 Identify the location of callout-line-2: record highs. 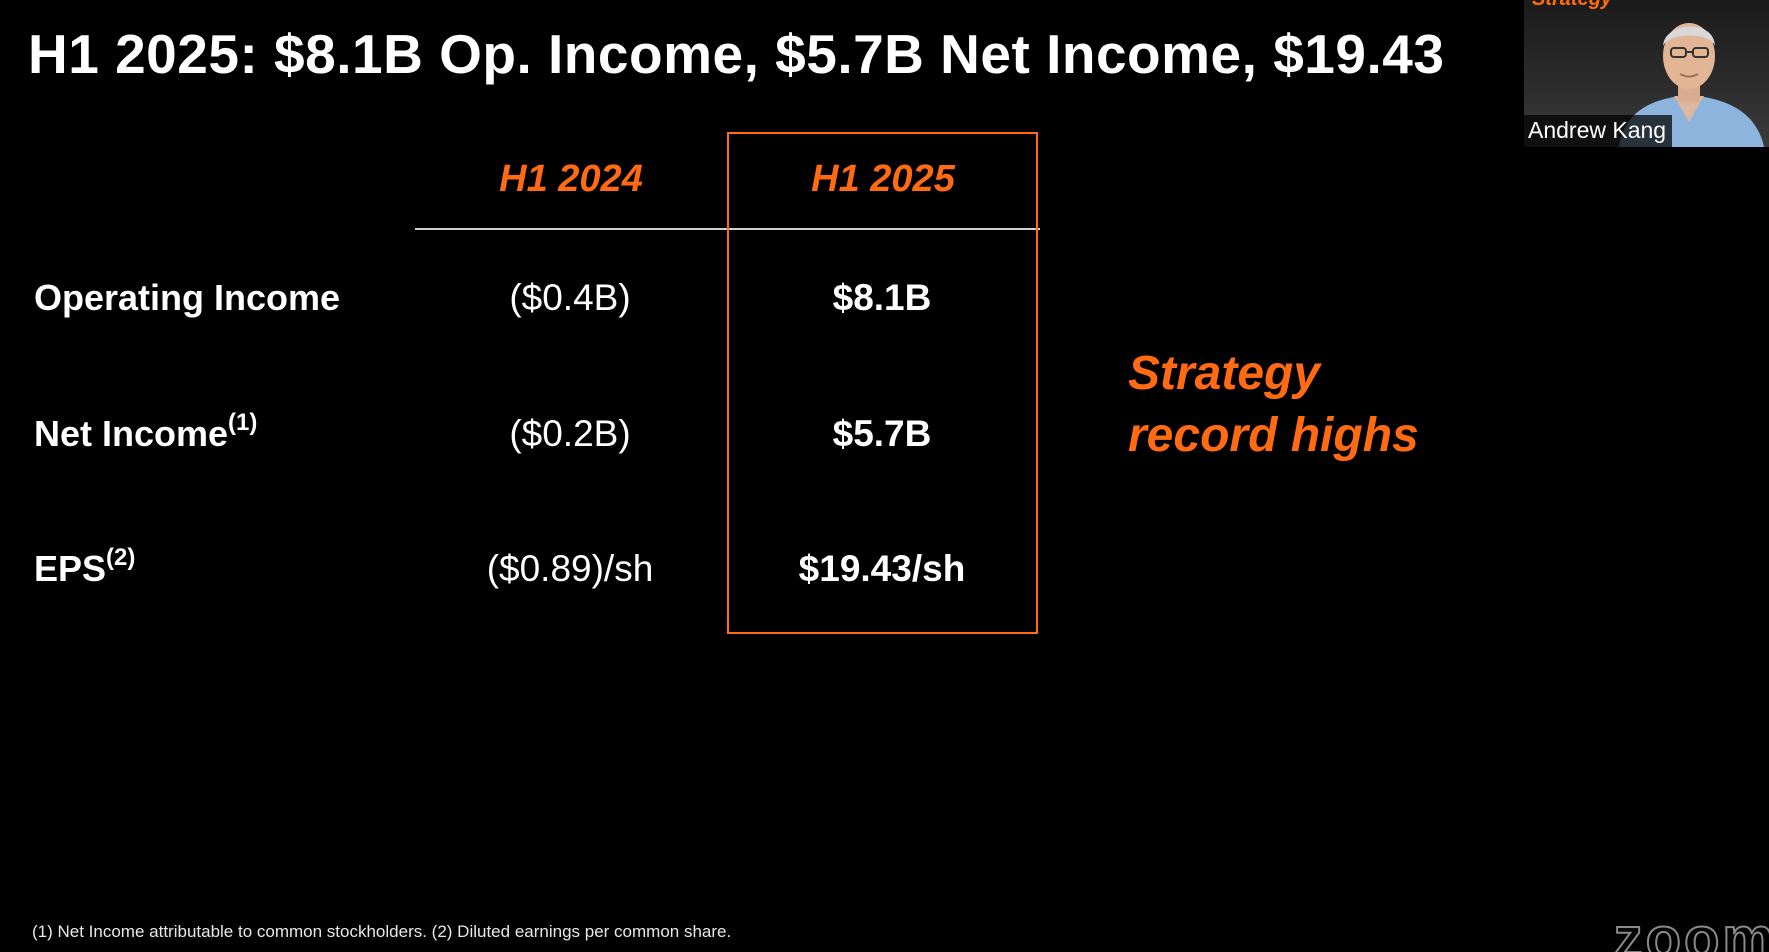
(1273, 435).